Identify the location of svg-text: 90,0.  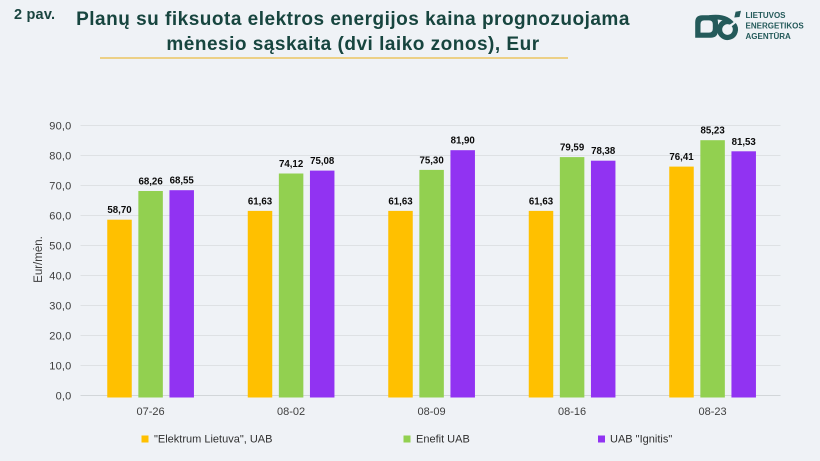
(60, 127).